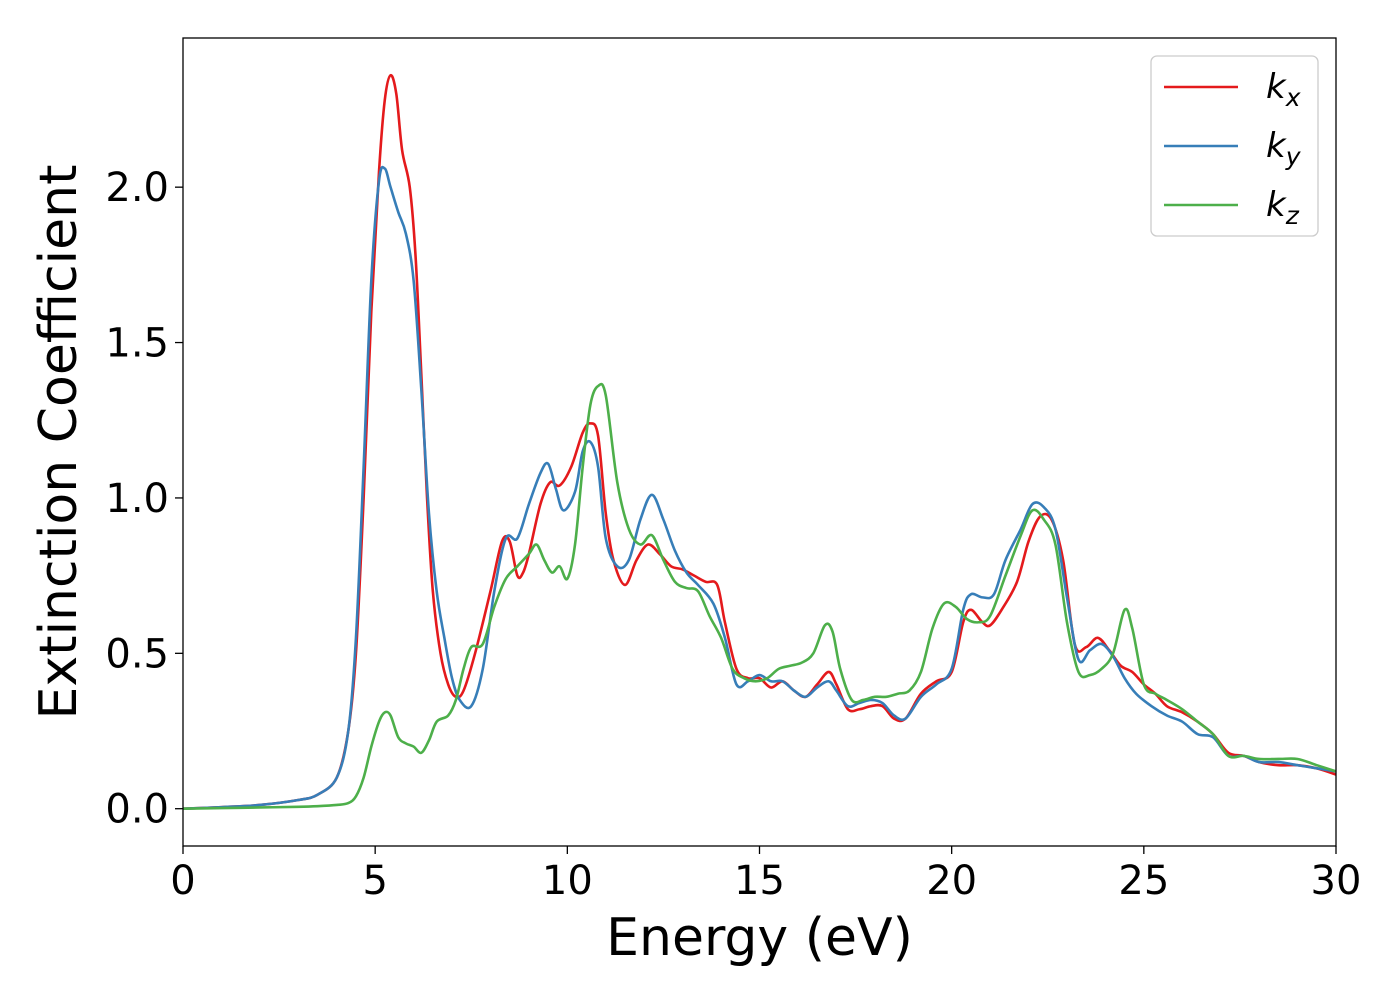 The image size is (1400, 1004). Describe the element at coordinates (137, 188) in the screenshot. I see `y-tick-label: 2.0` at that location.